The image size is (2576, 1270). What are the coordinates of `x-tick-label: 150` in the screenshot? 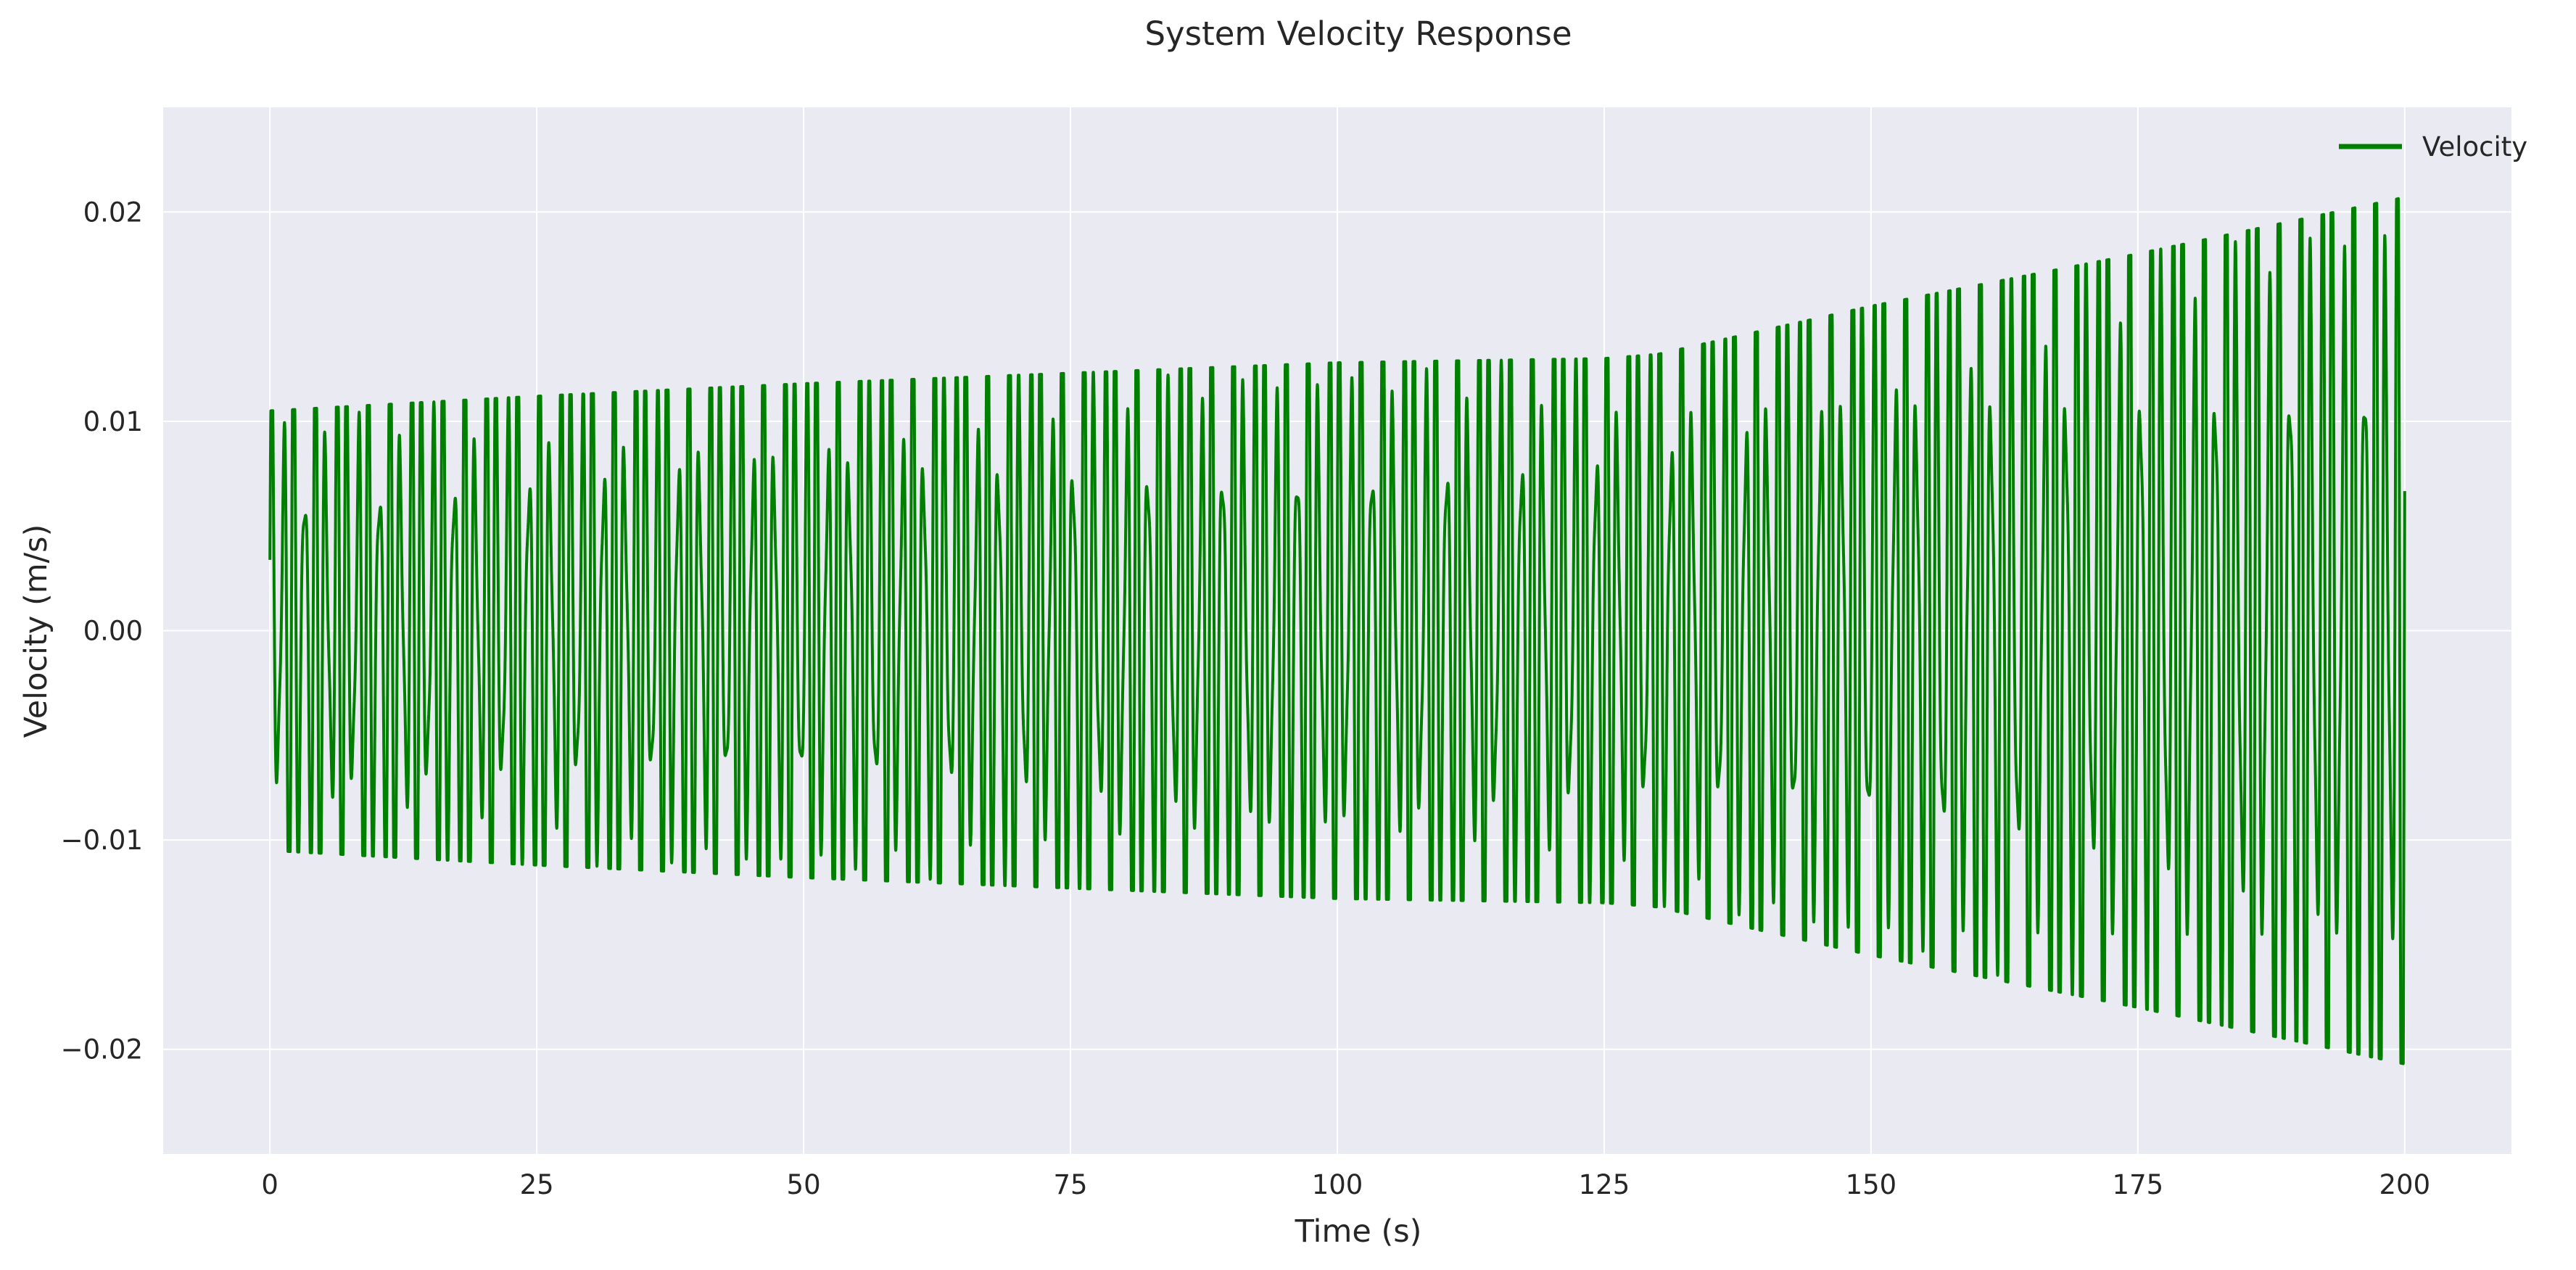 It's located at (1872, 1184).